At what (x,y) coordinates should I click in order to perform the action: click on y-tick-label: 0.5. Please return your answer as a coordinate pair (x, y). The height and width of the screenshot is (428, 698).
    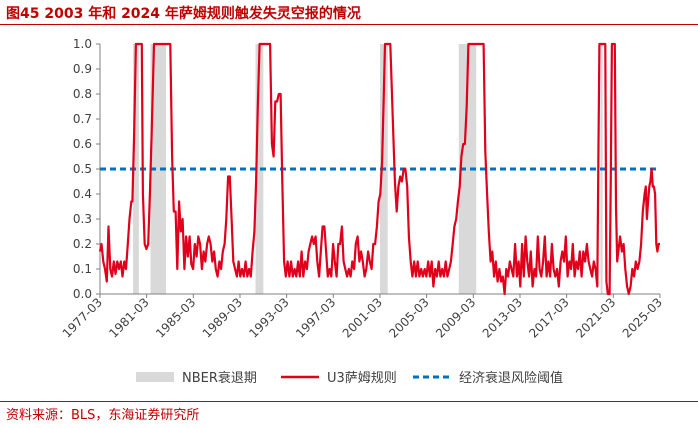
    Looking at the image, I should click on (82, 169).